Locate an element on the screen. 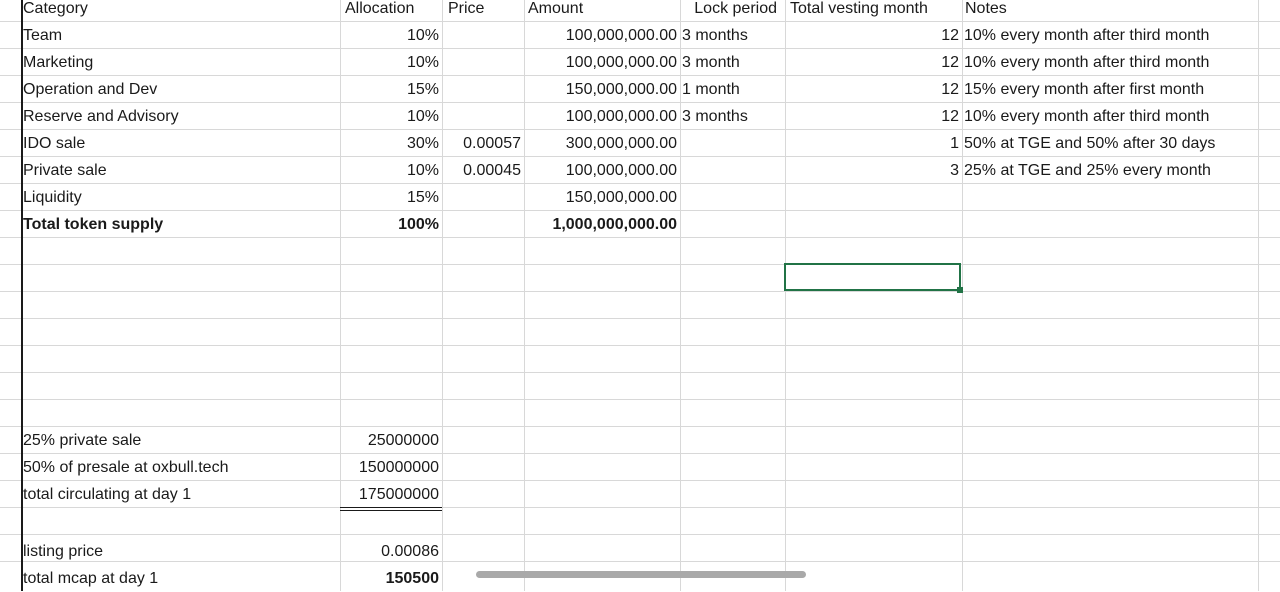 The width and height of the screenshot is (1280, 592). cell-category: Reserve and Advisory is located at coordinates (101, 116).